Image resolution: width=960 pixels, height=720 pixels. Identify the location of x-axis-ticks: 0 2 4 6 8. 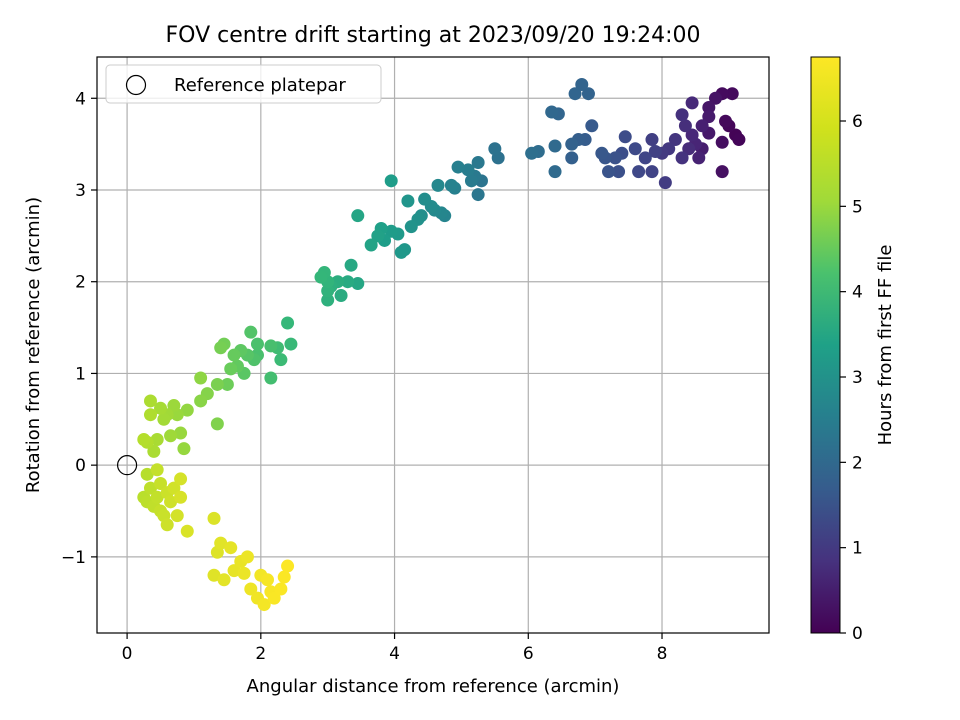
(395, 648).